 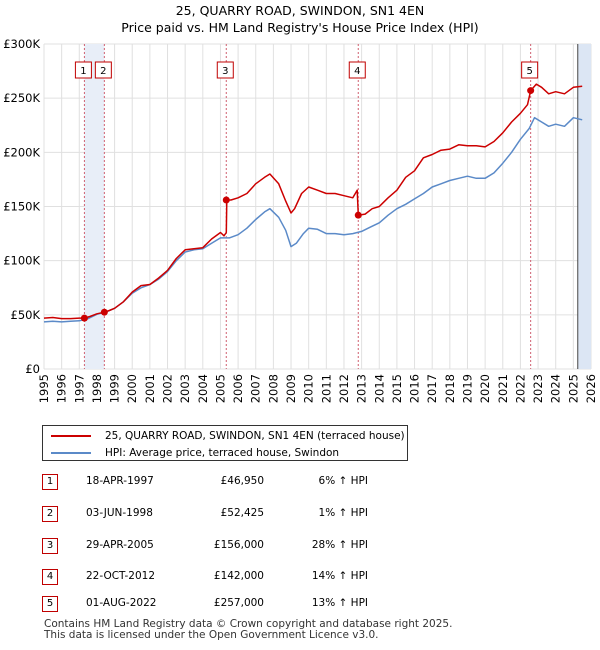 I want to click on x-tick-label: 2022, so click(x=520, y=388).